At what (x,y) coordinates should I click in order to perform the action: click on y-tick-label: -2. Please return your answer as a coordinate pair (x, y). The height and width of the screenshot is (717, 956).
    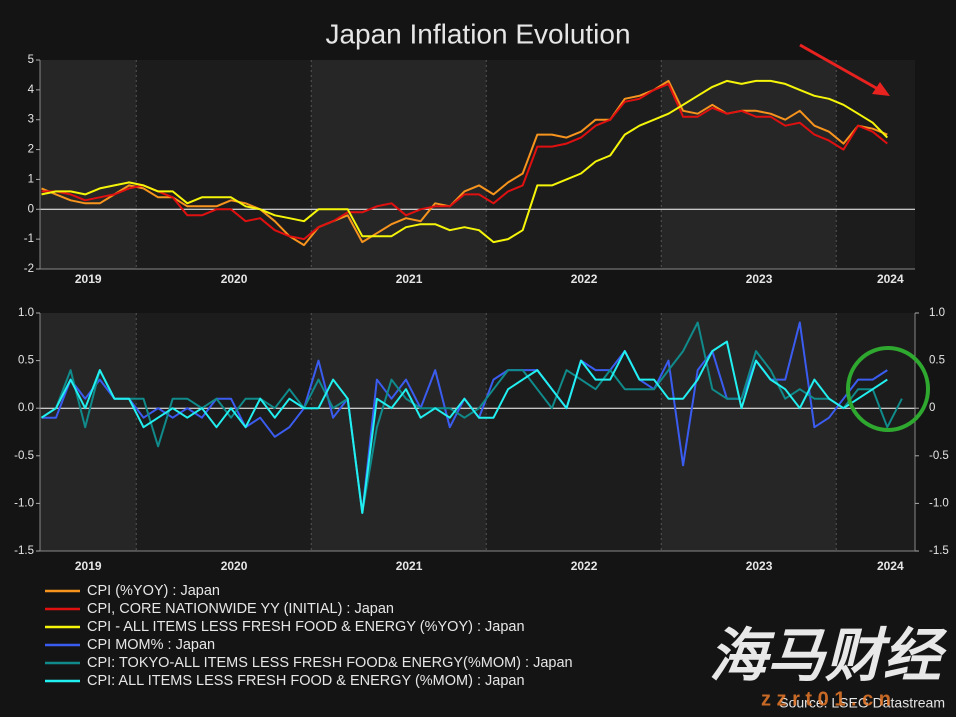
    Looking at the image, I should click on (29, 269).